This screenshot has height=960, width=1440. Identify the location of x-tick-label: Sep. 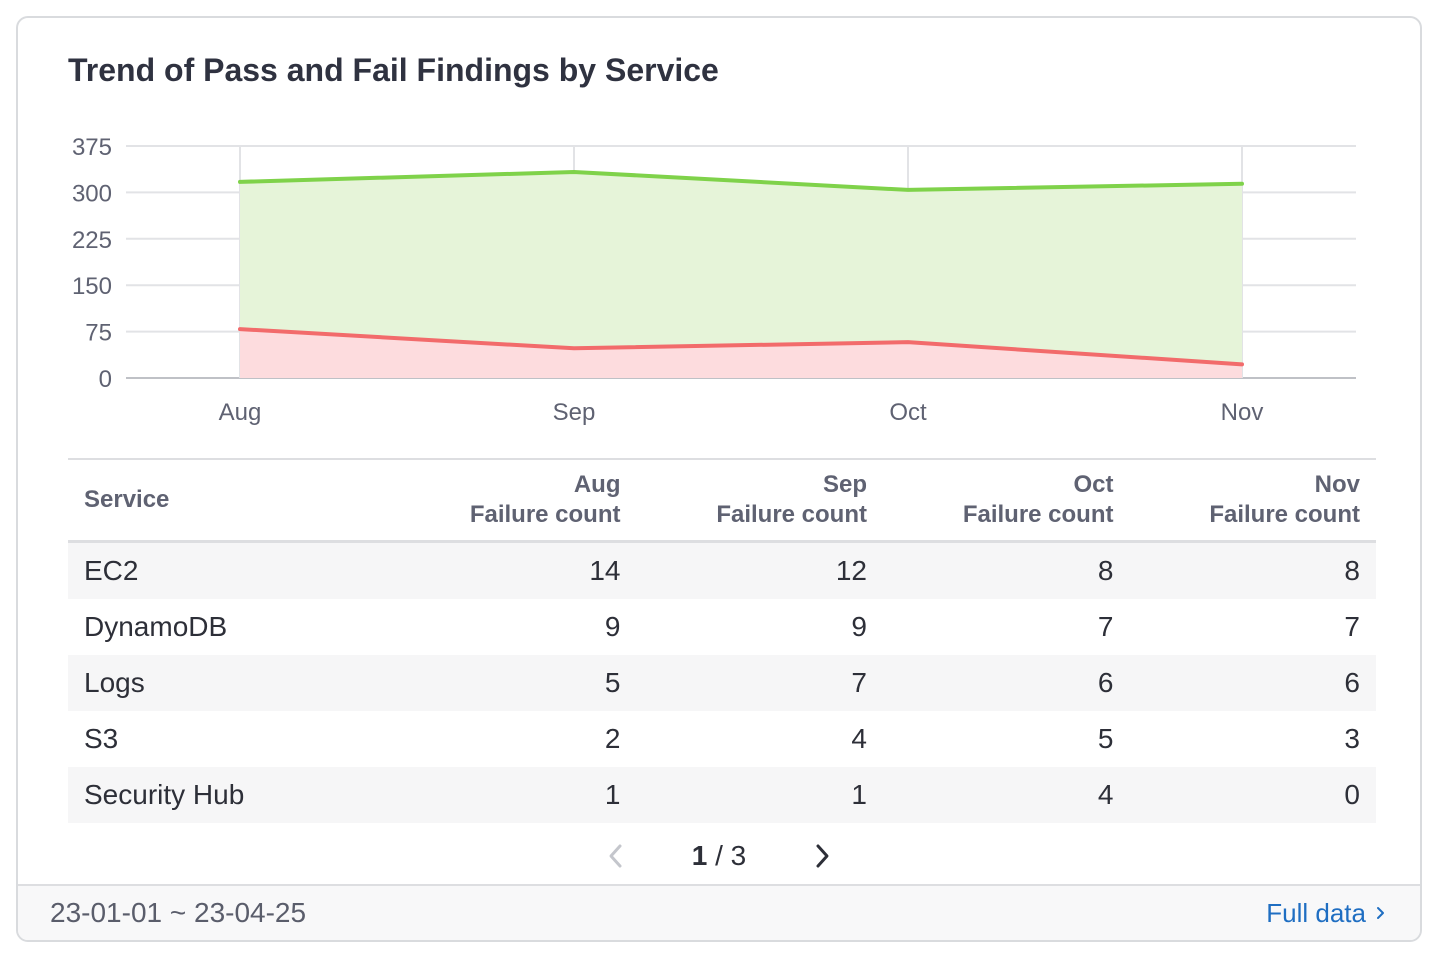
(574, 412).